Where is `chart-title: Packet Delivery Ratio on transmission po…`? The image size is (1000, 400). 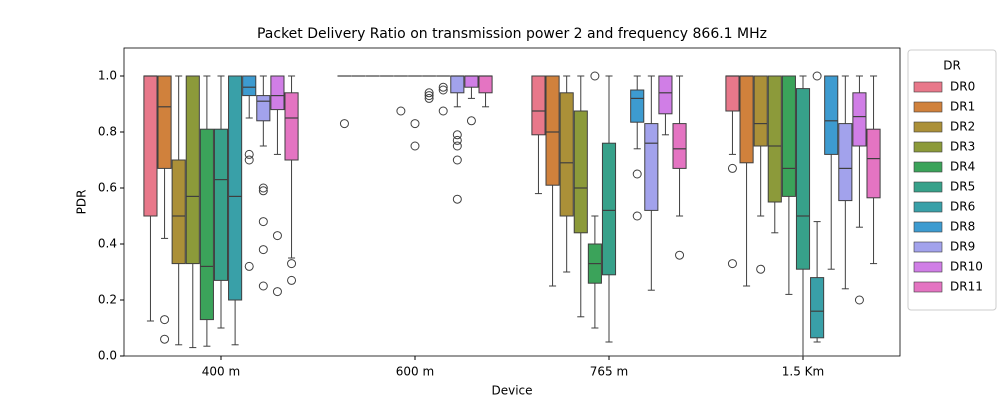 chart-title: Packet Delivery Ratio on transmission po… is located at coordinates (512, 34).